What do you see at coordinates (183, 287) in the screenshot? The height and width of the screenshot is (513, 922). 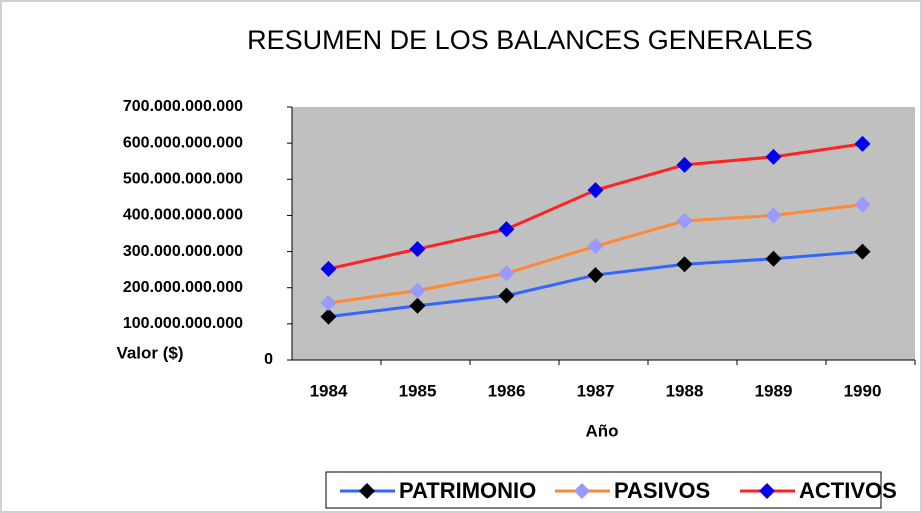 I see `y-tick-label: 200.000.000.000` at bounding box center [183, 287].